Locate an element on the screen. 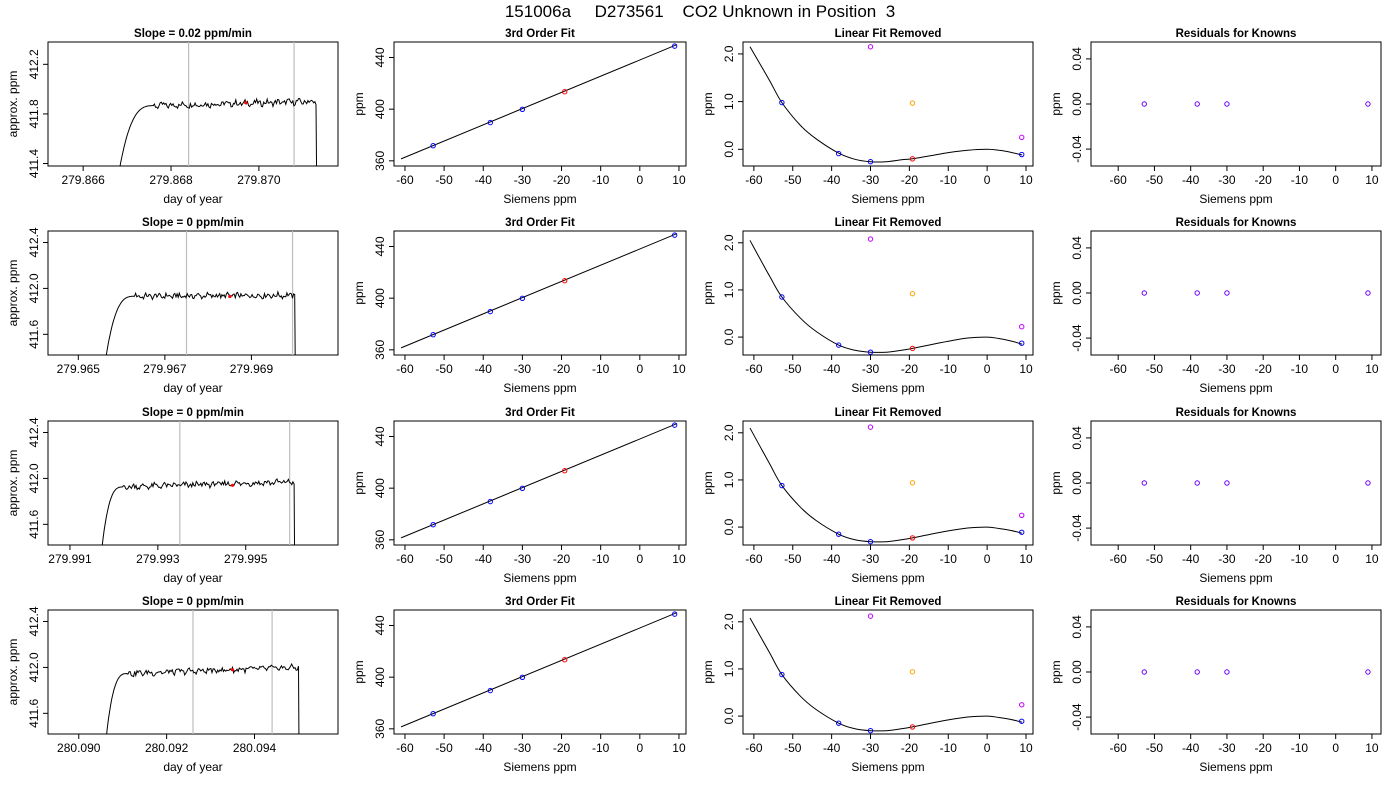 This screenshot has height=800, width=1400. x-tick-label: 280.092 is located at coordinates (167, 748).